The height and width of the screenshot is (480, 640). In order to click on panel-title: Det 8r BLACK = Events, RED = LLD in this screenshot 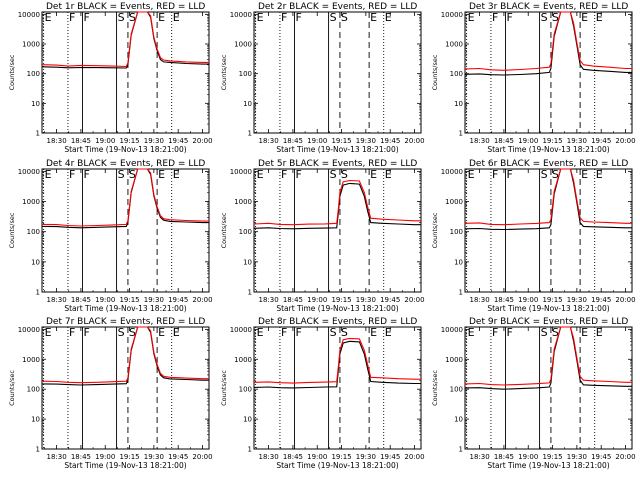, I will do `click(337, 322)`.